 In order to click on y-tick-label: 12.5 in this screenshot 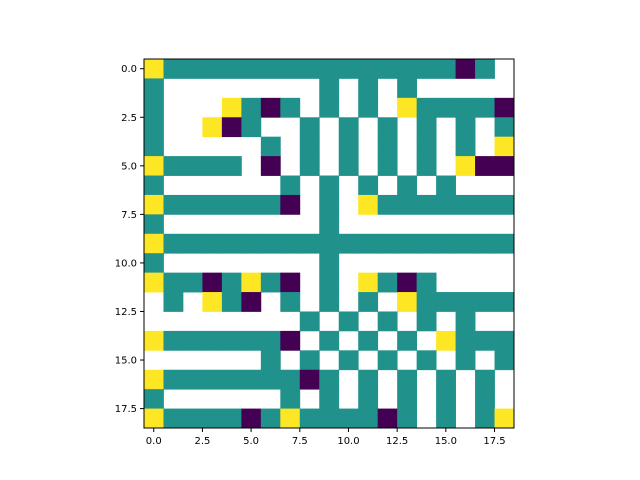, I will do `click(126, 312)`.